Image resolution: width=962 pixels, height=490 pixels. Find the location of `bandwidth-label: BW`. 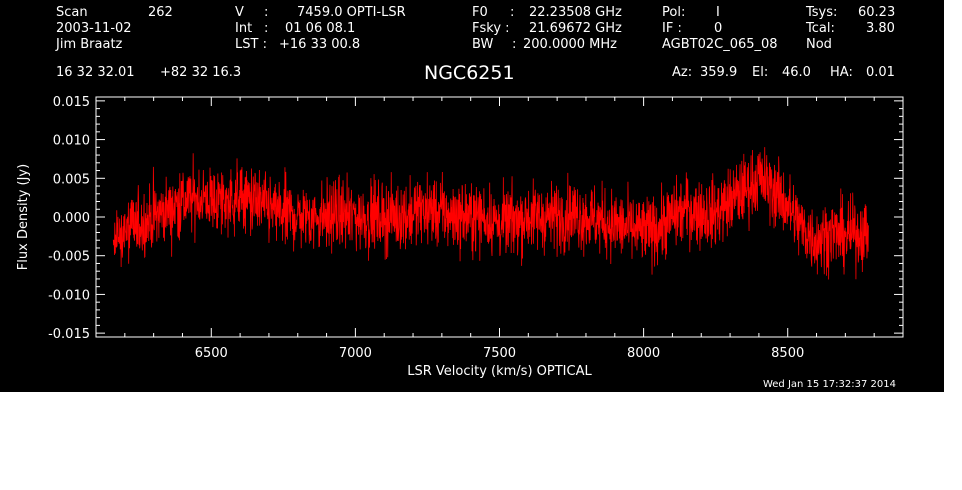

bandwidth-label: BW is located at coordinates (483, 44).